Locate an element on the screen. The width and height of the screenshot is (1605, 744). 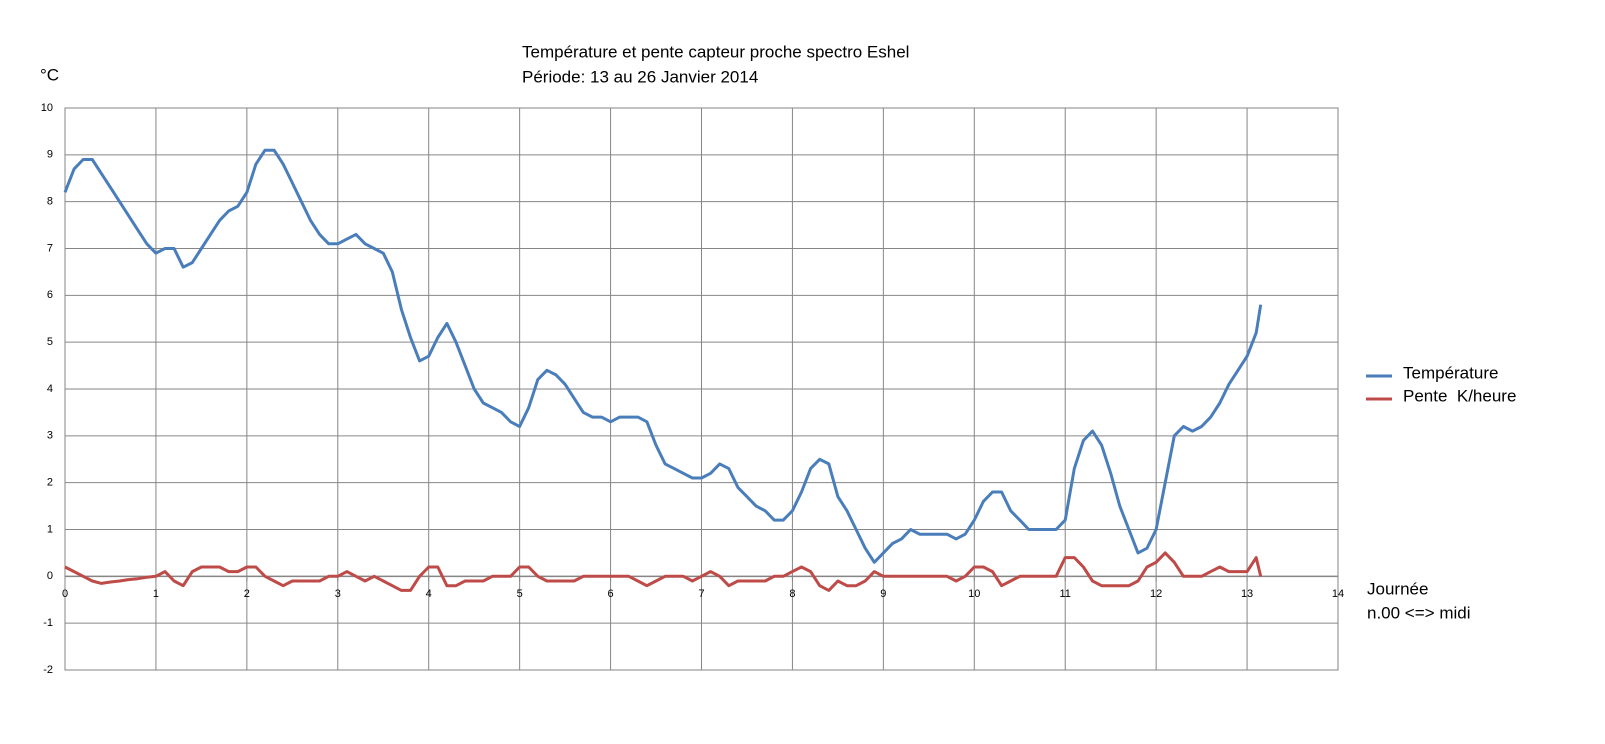
x-tick-label: 1 is located at coordinates (156, 594).